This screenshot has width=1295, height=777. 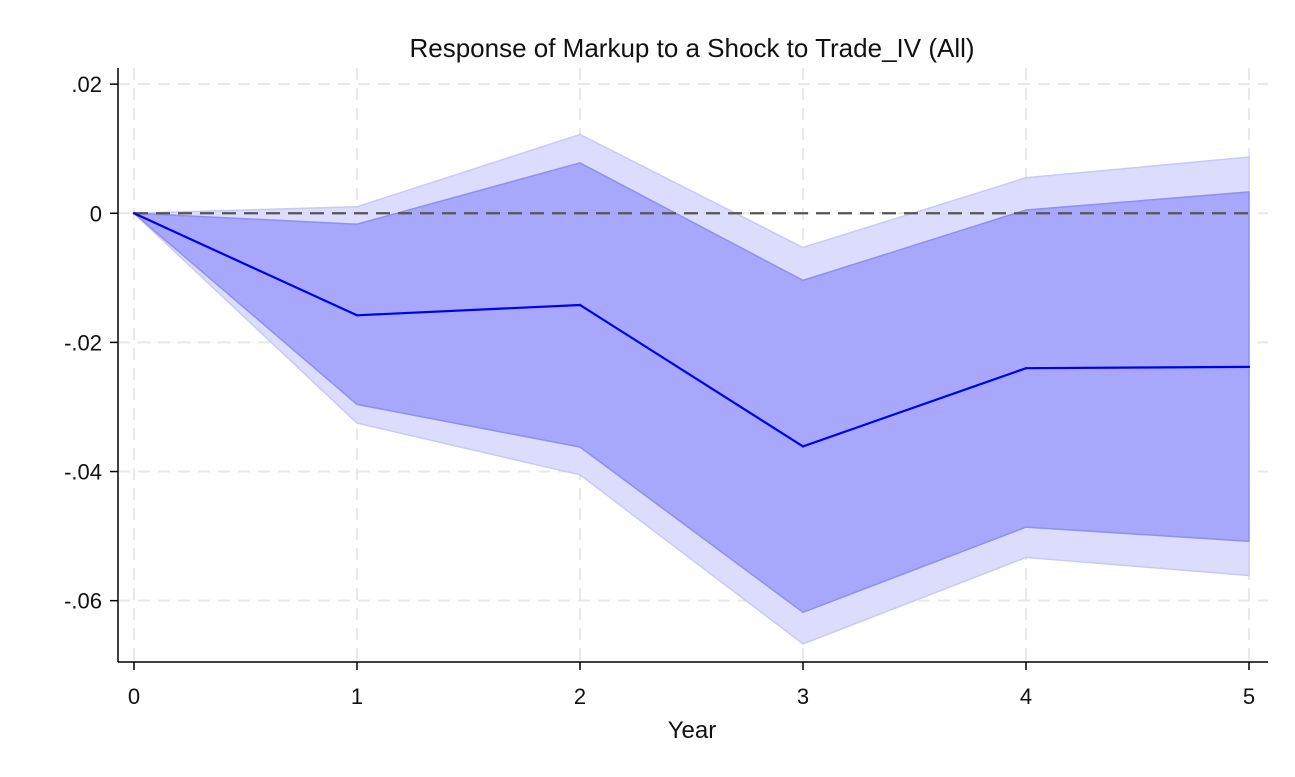 I want to click on y-axis-ticks: .02 0 -.02 -.04 -.06, so click(x=91, y=343).